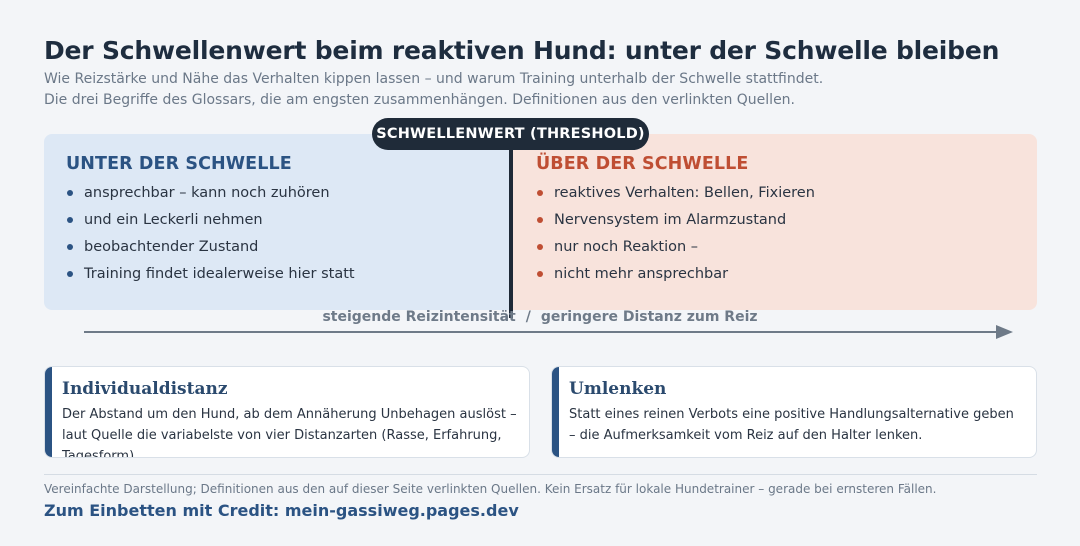 Image resolution: width=1080 pixels, height=546 pixels. I want to click on below-threshold-panel, so click(278, 222).